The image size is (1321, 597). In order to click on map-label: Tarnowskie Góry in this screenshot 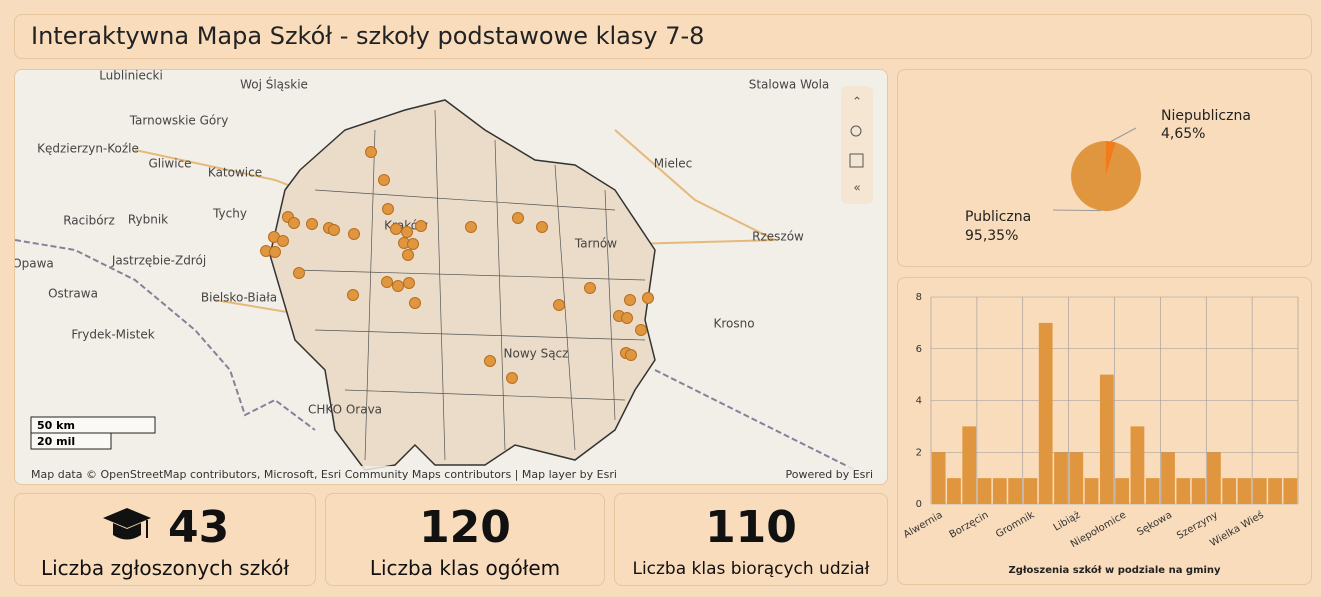, I will do `click(179, 121)`.